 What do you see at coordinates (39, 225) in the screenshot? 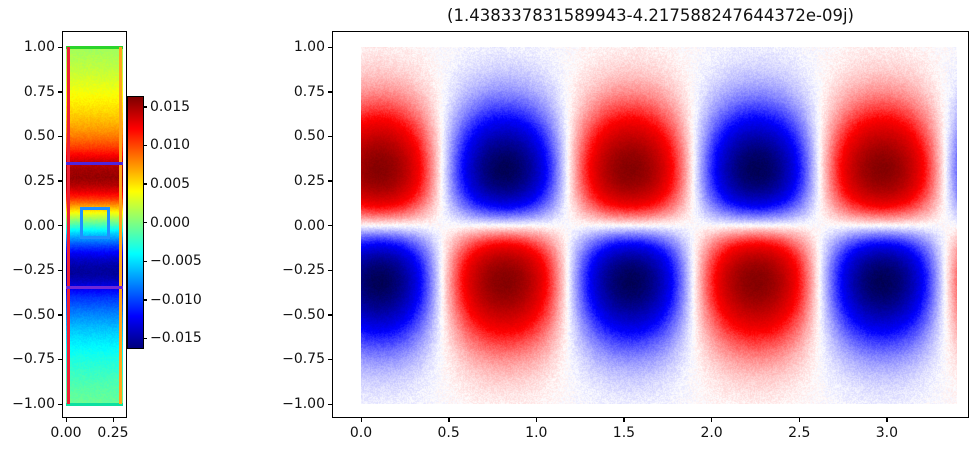
I see `left-ytick-label: 0.00` at bounding box center [39, 225].